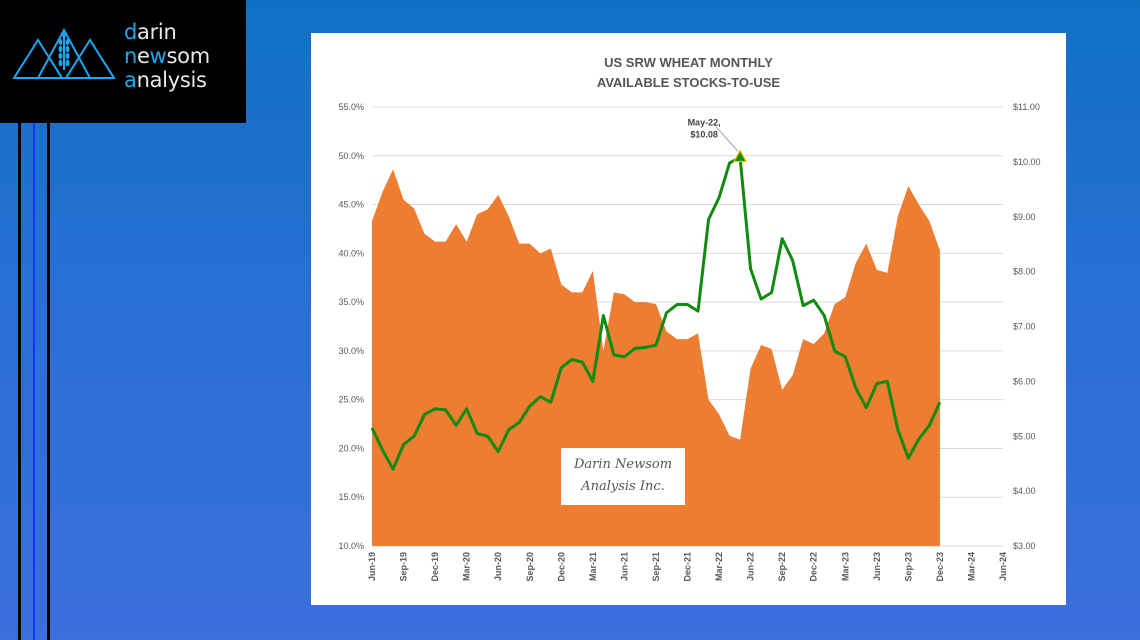 The width and height of the screenshot is (1140, 640). What do you see at coordinates (1027, 162) in the screenshot?
I see `right-tick-label: $10.00` at bounding box center [1027, 162].